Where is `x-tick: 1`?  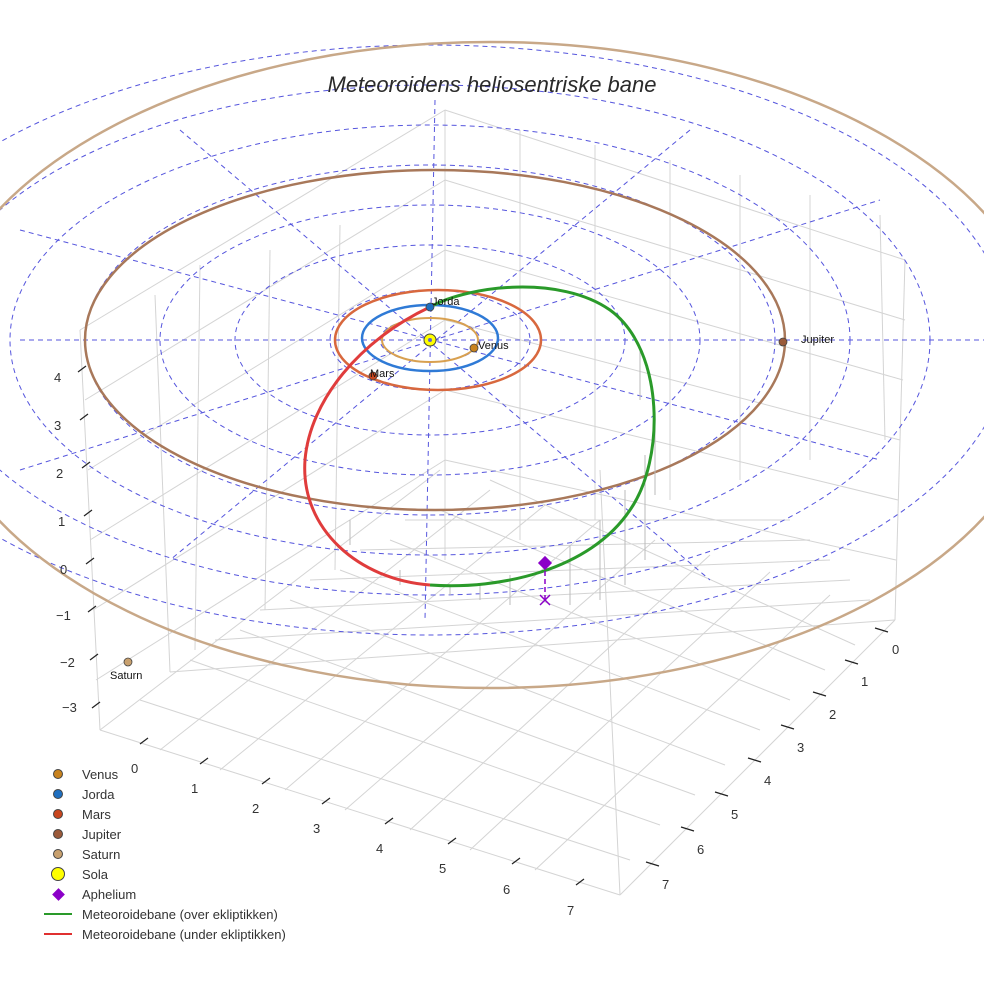 x-tick: 1 is located at coordinates (195, 788).